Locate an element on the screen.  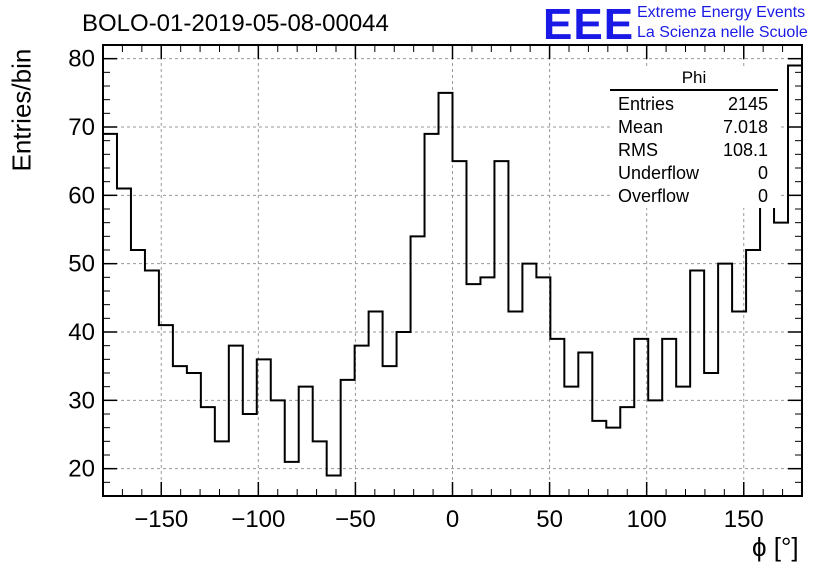
y-tick-label: 60 is located at coordinates (81, 195).